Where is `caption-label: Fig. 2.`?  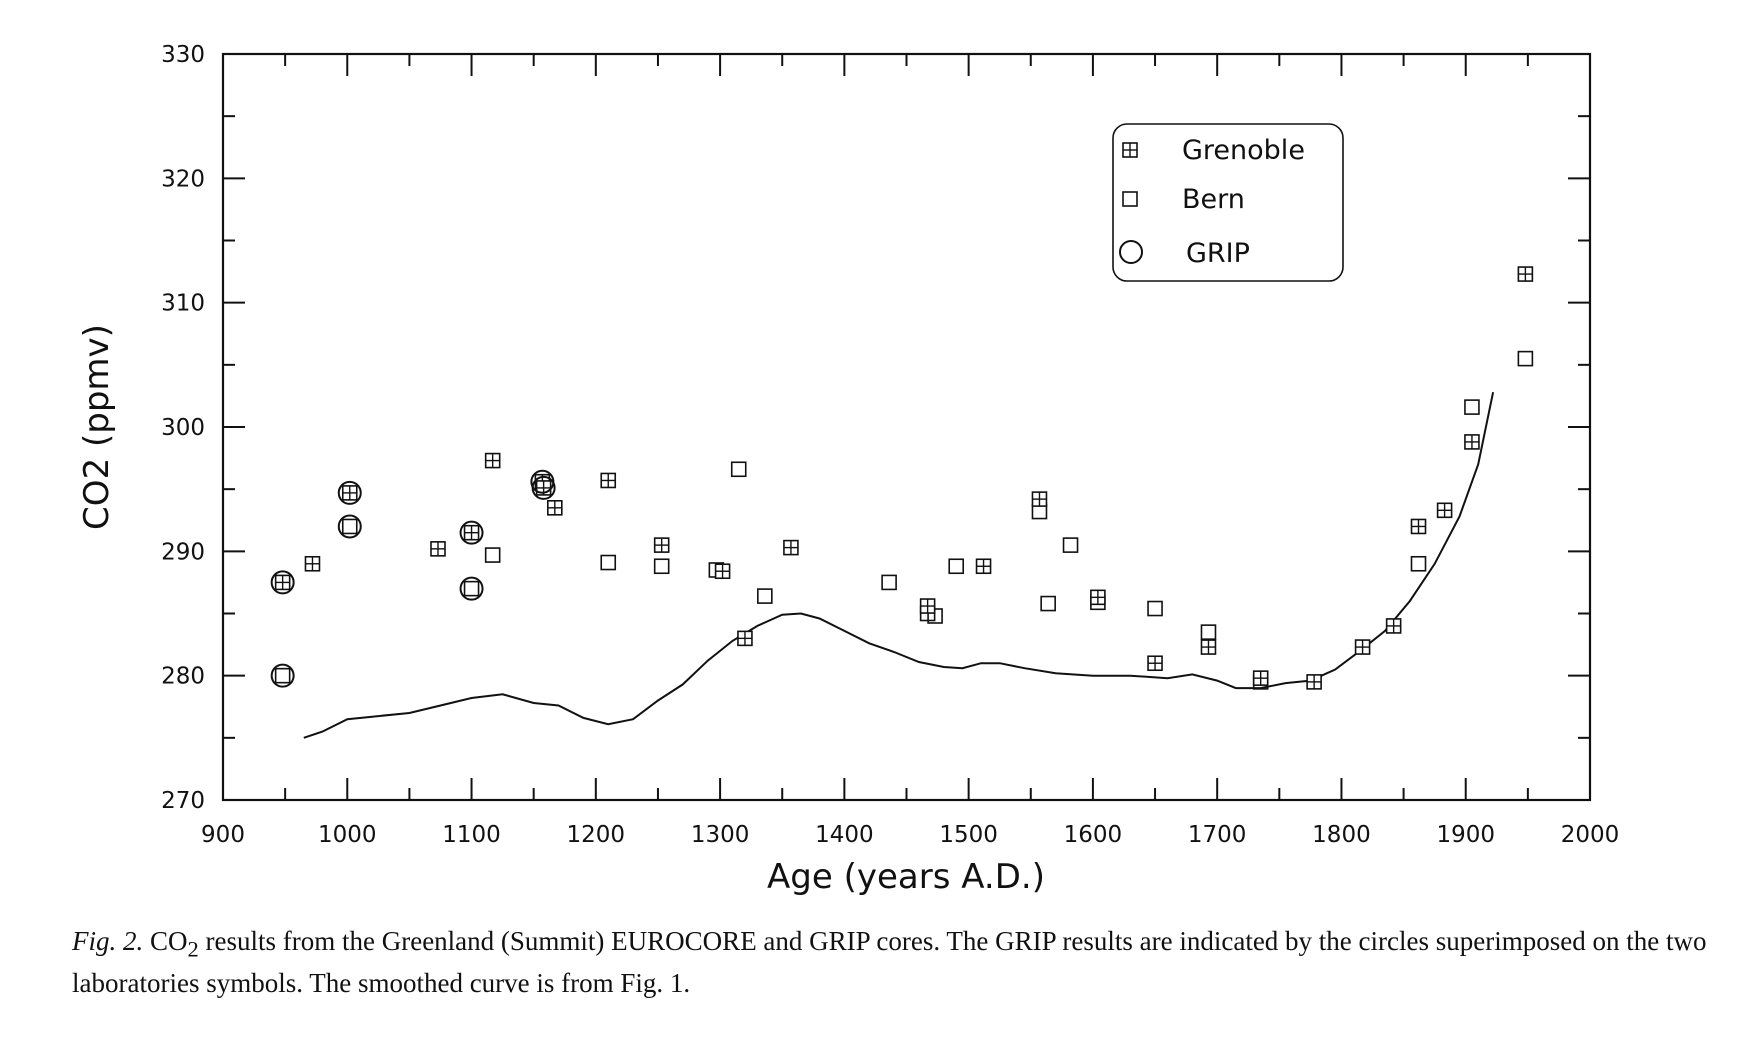 caption-label: Fig. 2. is located at coordinates (108, 941).